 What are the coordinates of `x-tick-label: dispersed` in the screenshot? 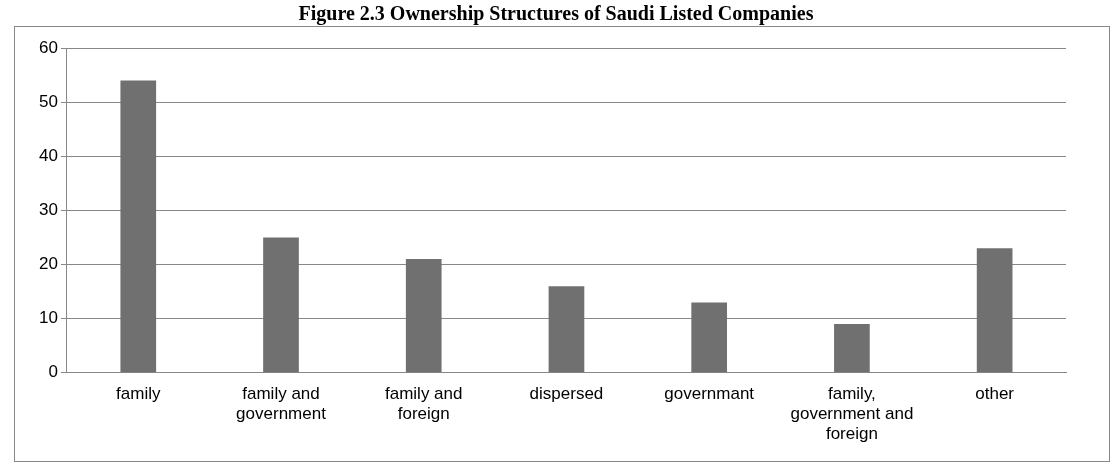 It's located at (566, 393).